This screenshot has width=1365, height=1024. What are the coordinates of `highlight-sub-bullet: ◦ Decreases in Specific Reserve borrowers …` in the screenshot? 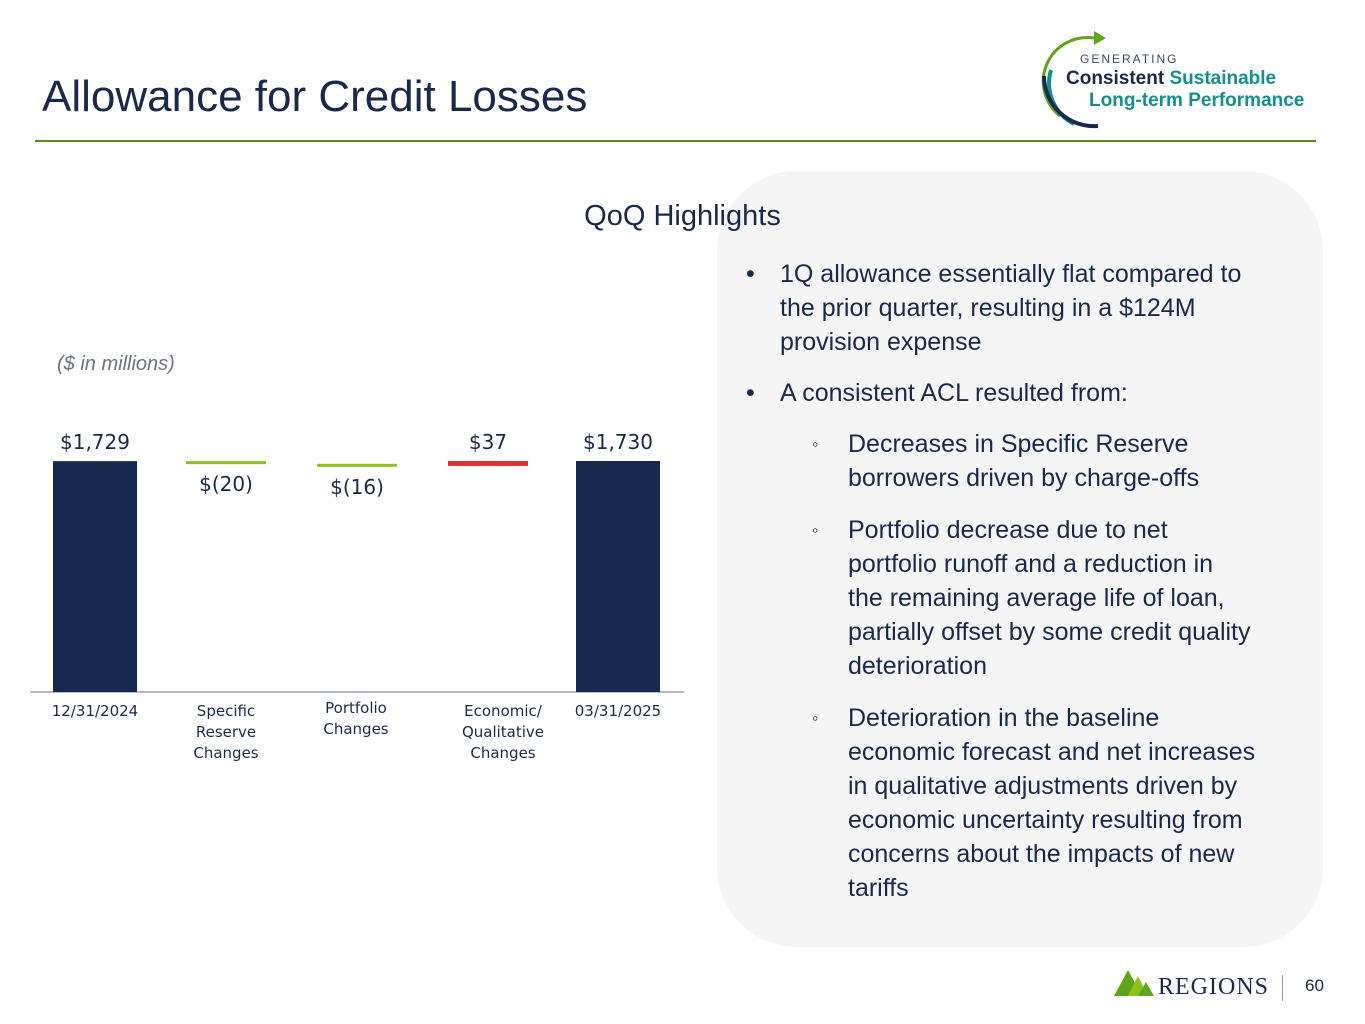 It's located at (1006, 461).